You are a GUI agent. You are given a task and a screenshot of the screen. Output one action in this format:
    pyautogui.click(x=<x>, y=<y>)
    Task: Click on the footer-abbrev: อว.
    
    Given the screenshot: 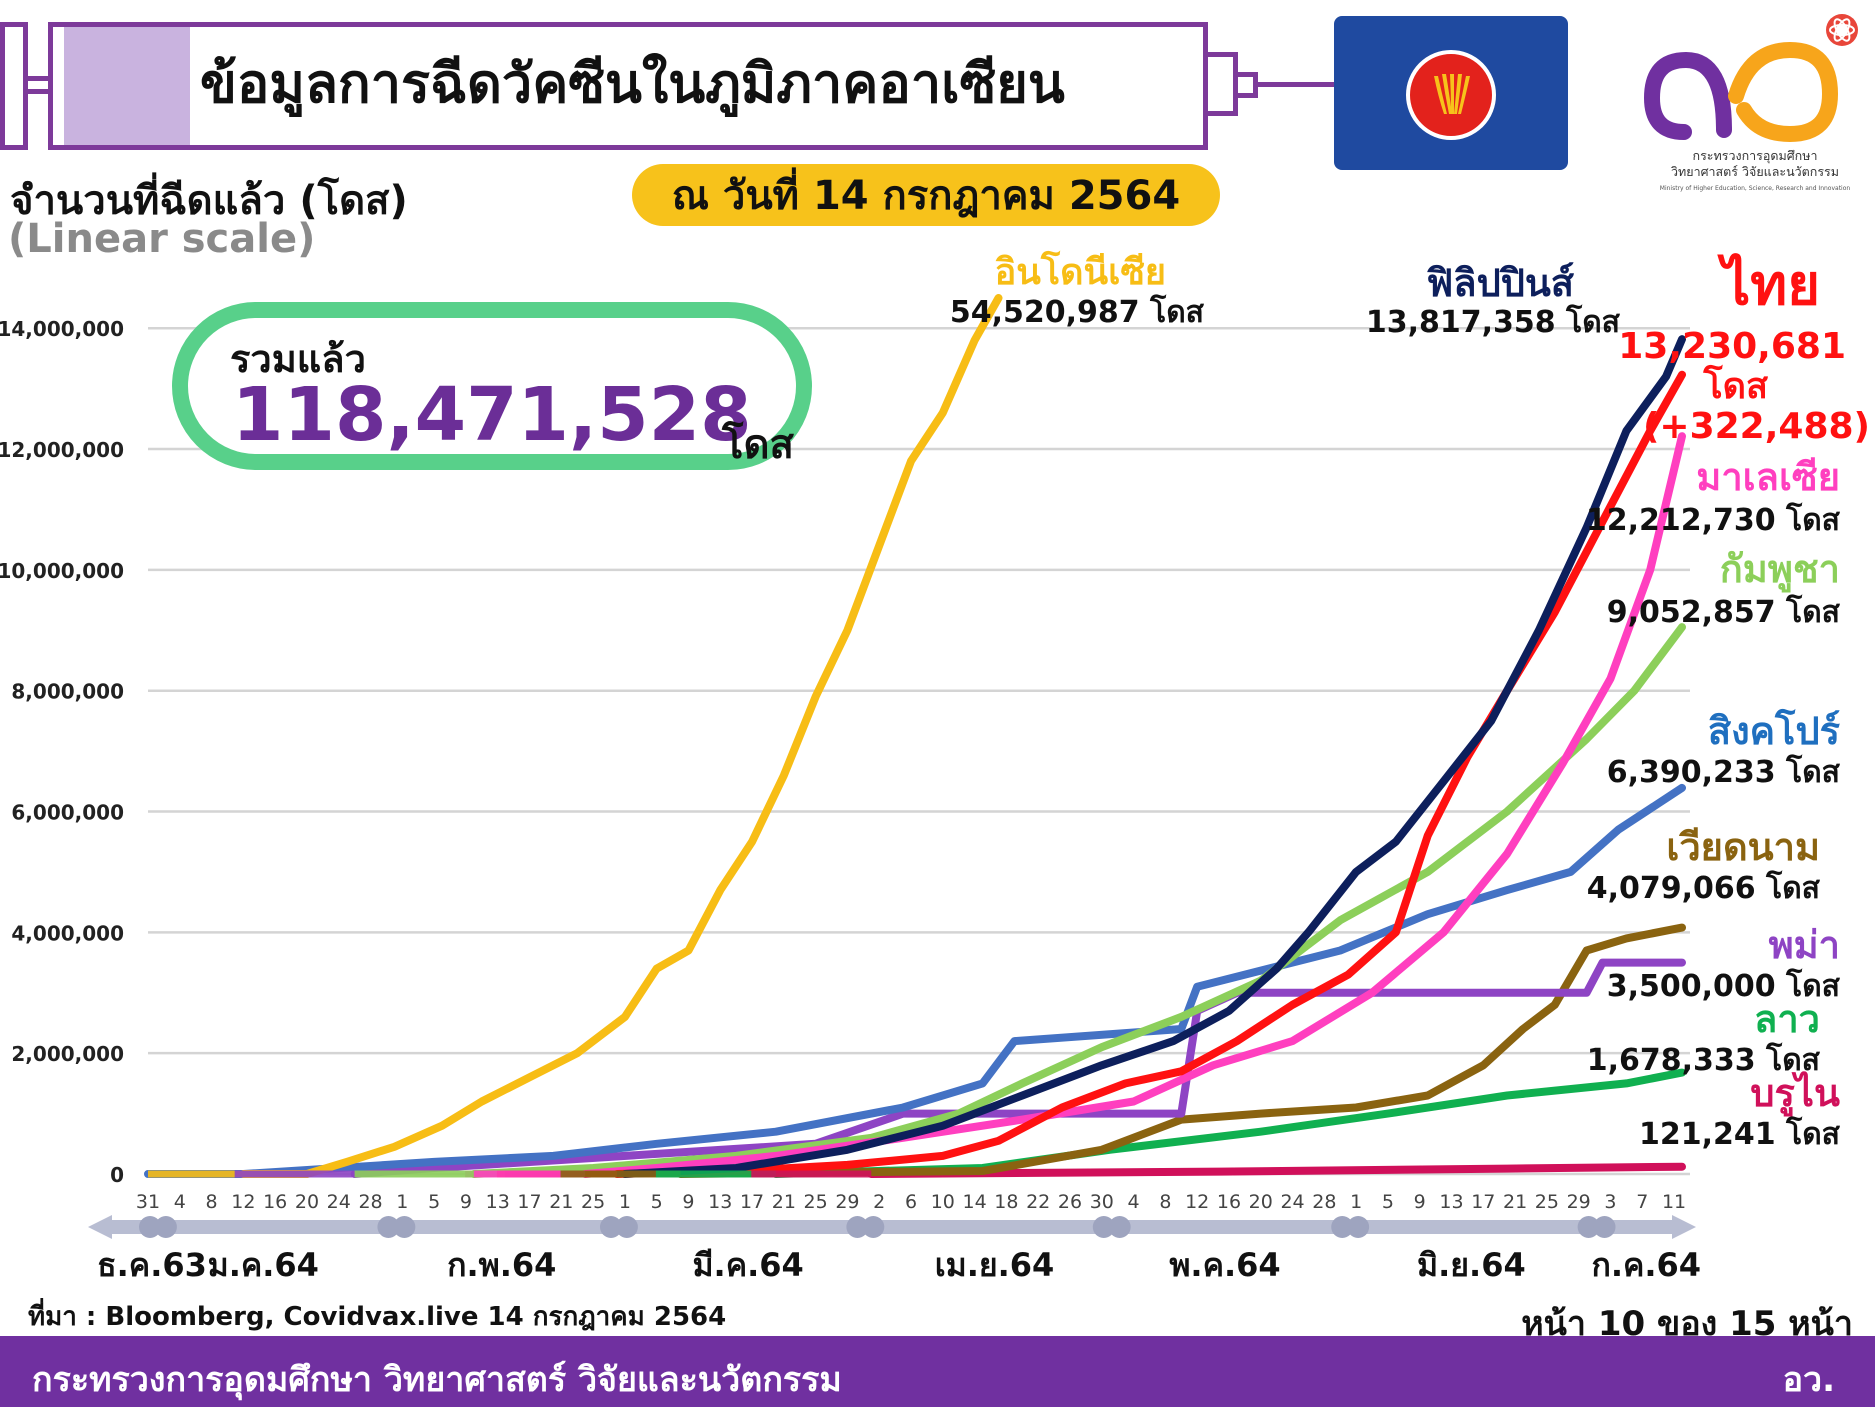 What is the action you would take?
    pyautogui.click(x=1808, y=1380)
    